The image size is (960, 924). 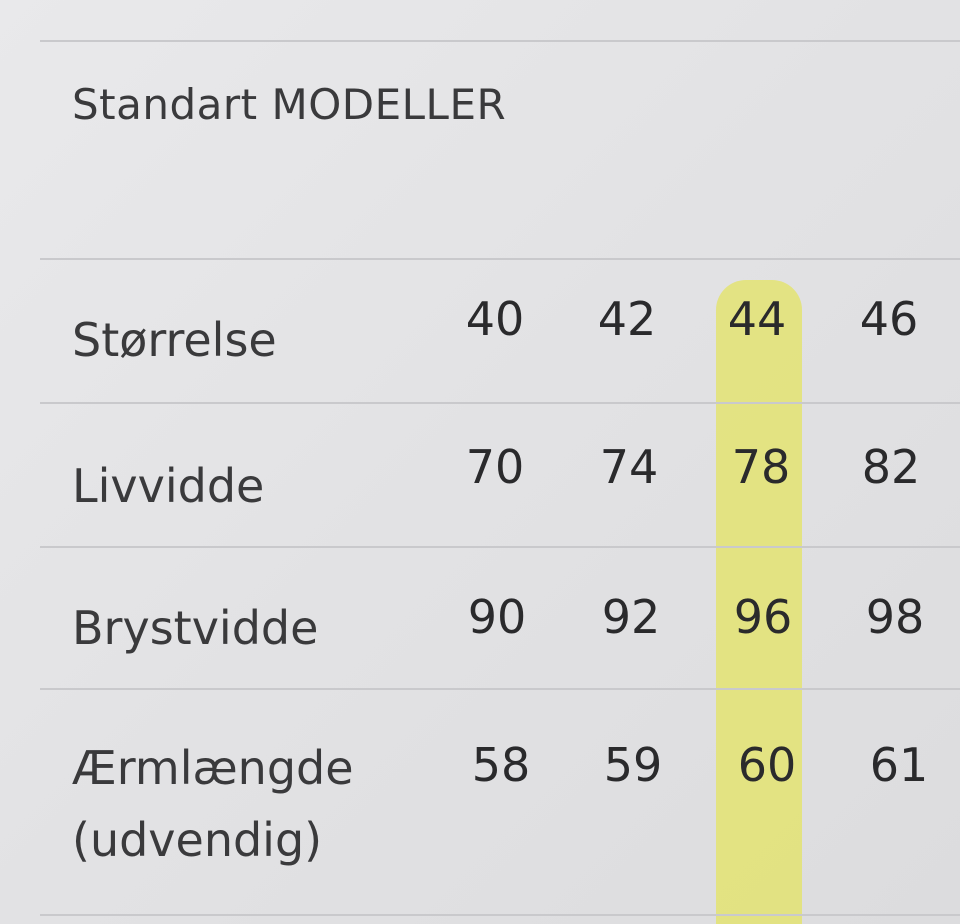 What do you see at coordinates (757, 319) in the screenshot?
I see `table-cell: 44` at bounding box center [757, 319].